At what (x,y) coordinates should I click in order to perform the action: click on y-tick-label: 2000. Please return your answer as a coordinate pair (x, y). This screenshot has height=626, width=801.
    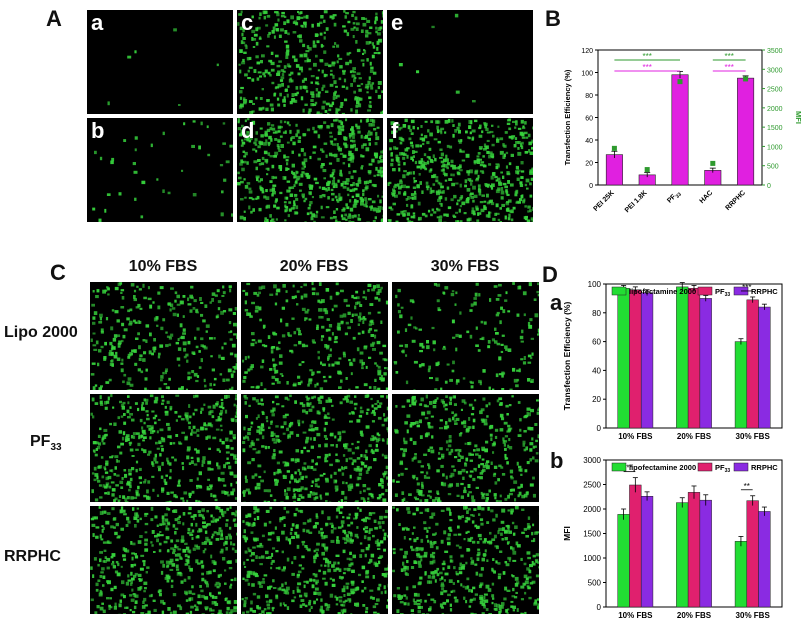
    Looking at the image, I should click on (592, 509).